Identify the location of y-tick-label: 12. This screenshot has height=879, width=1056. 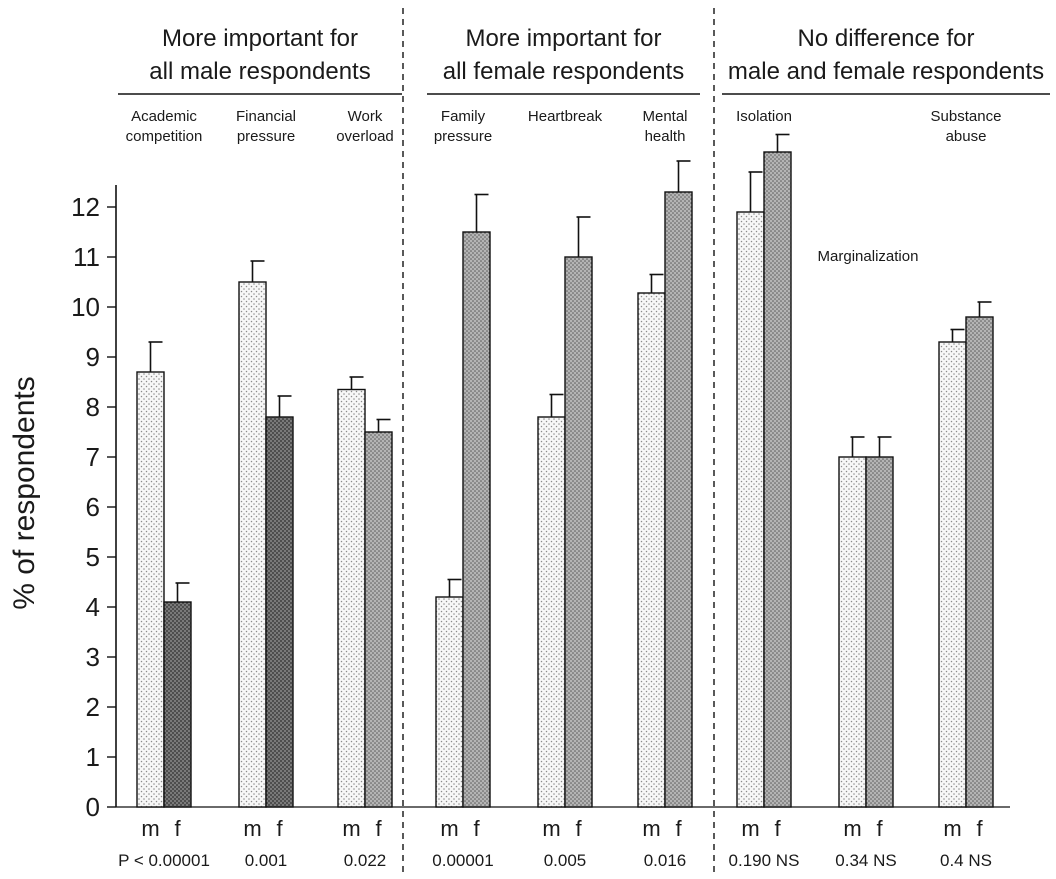
(85, 207).